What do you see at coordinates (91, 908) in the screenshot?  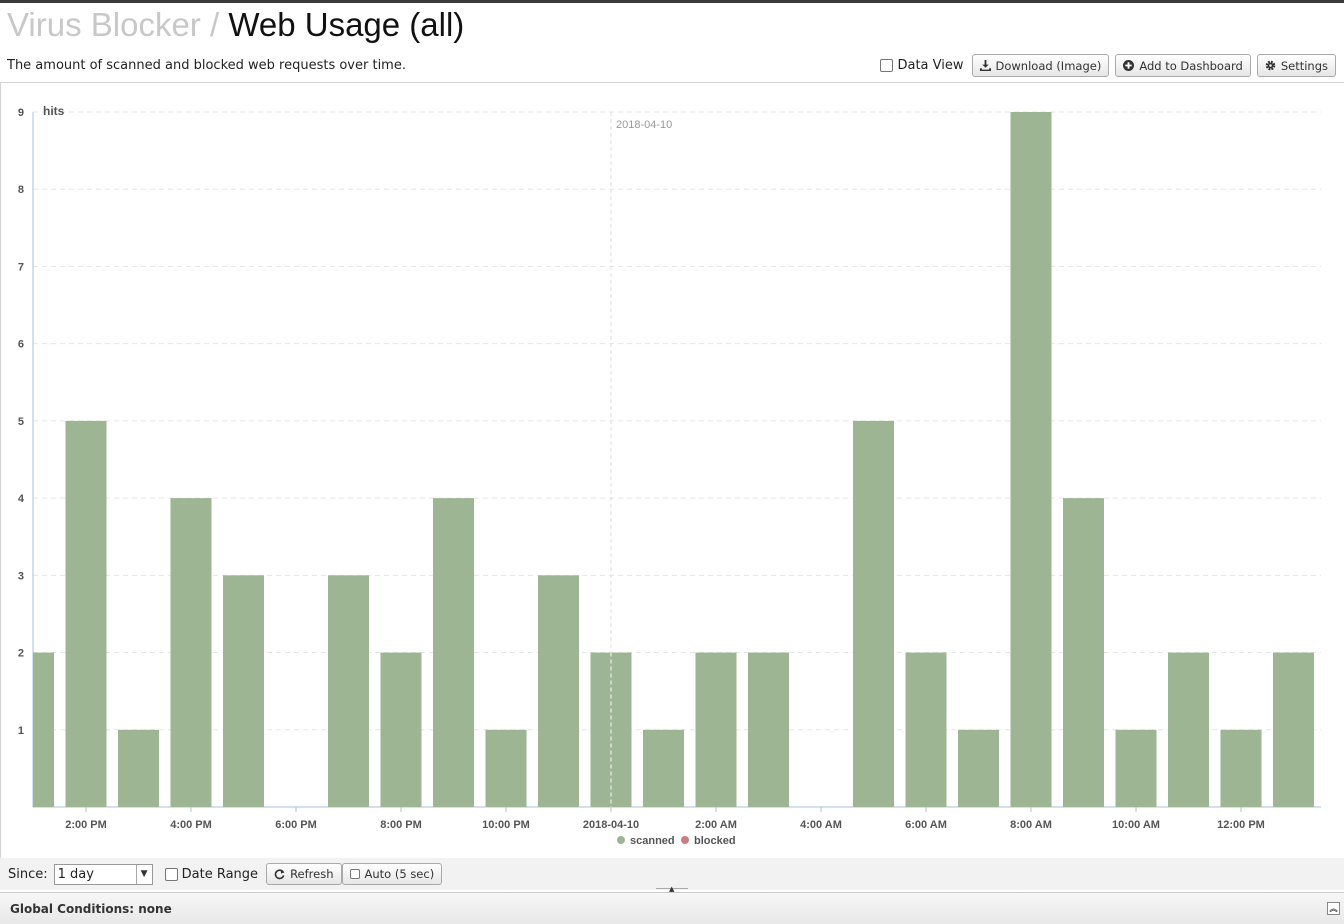 I see `global-conditions-text: Global Conditions: none` at bounding box center [91, 908].